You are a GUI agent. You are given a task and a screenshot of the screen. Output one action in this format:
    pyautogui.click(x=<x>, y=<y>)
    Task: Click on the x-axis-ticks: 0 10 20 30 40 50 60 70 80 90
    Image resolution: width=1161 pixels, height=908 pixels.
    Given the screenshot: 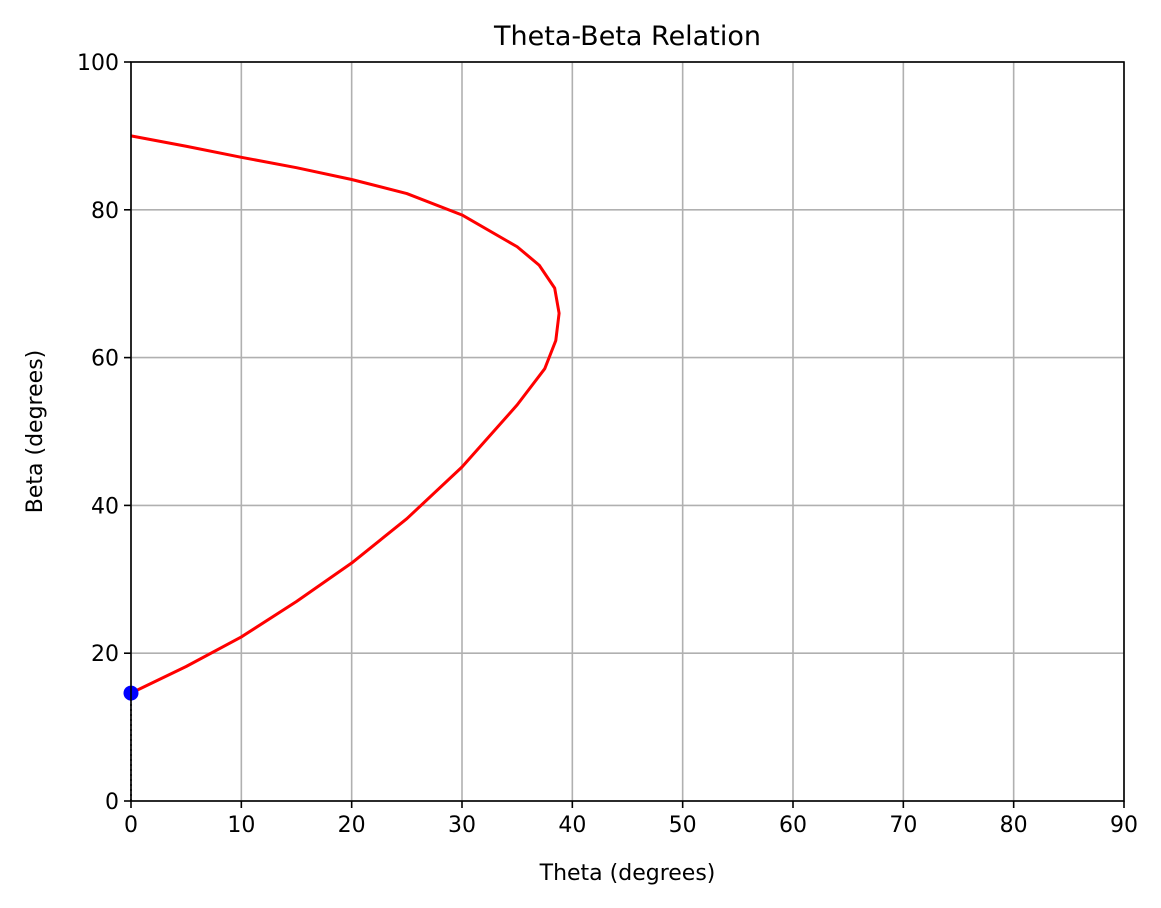 What is the action you would take?
    pyautogui.click(x=631, y=819)
    